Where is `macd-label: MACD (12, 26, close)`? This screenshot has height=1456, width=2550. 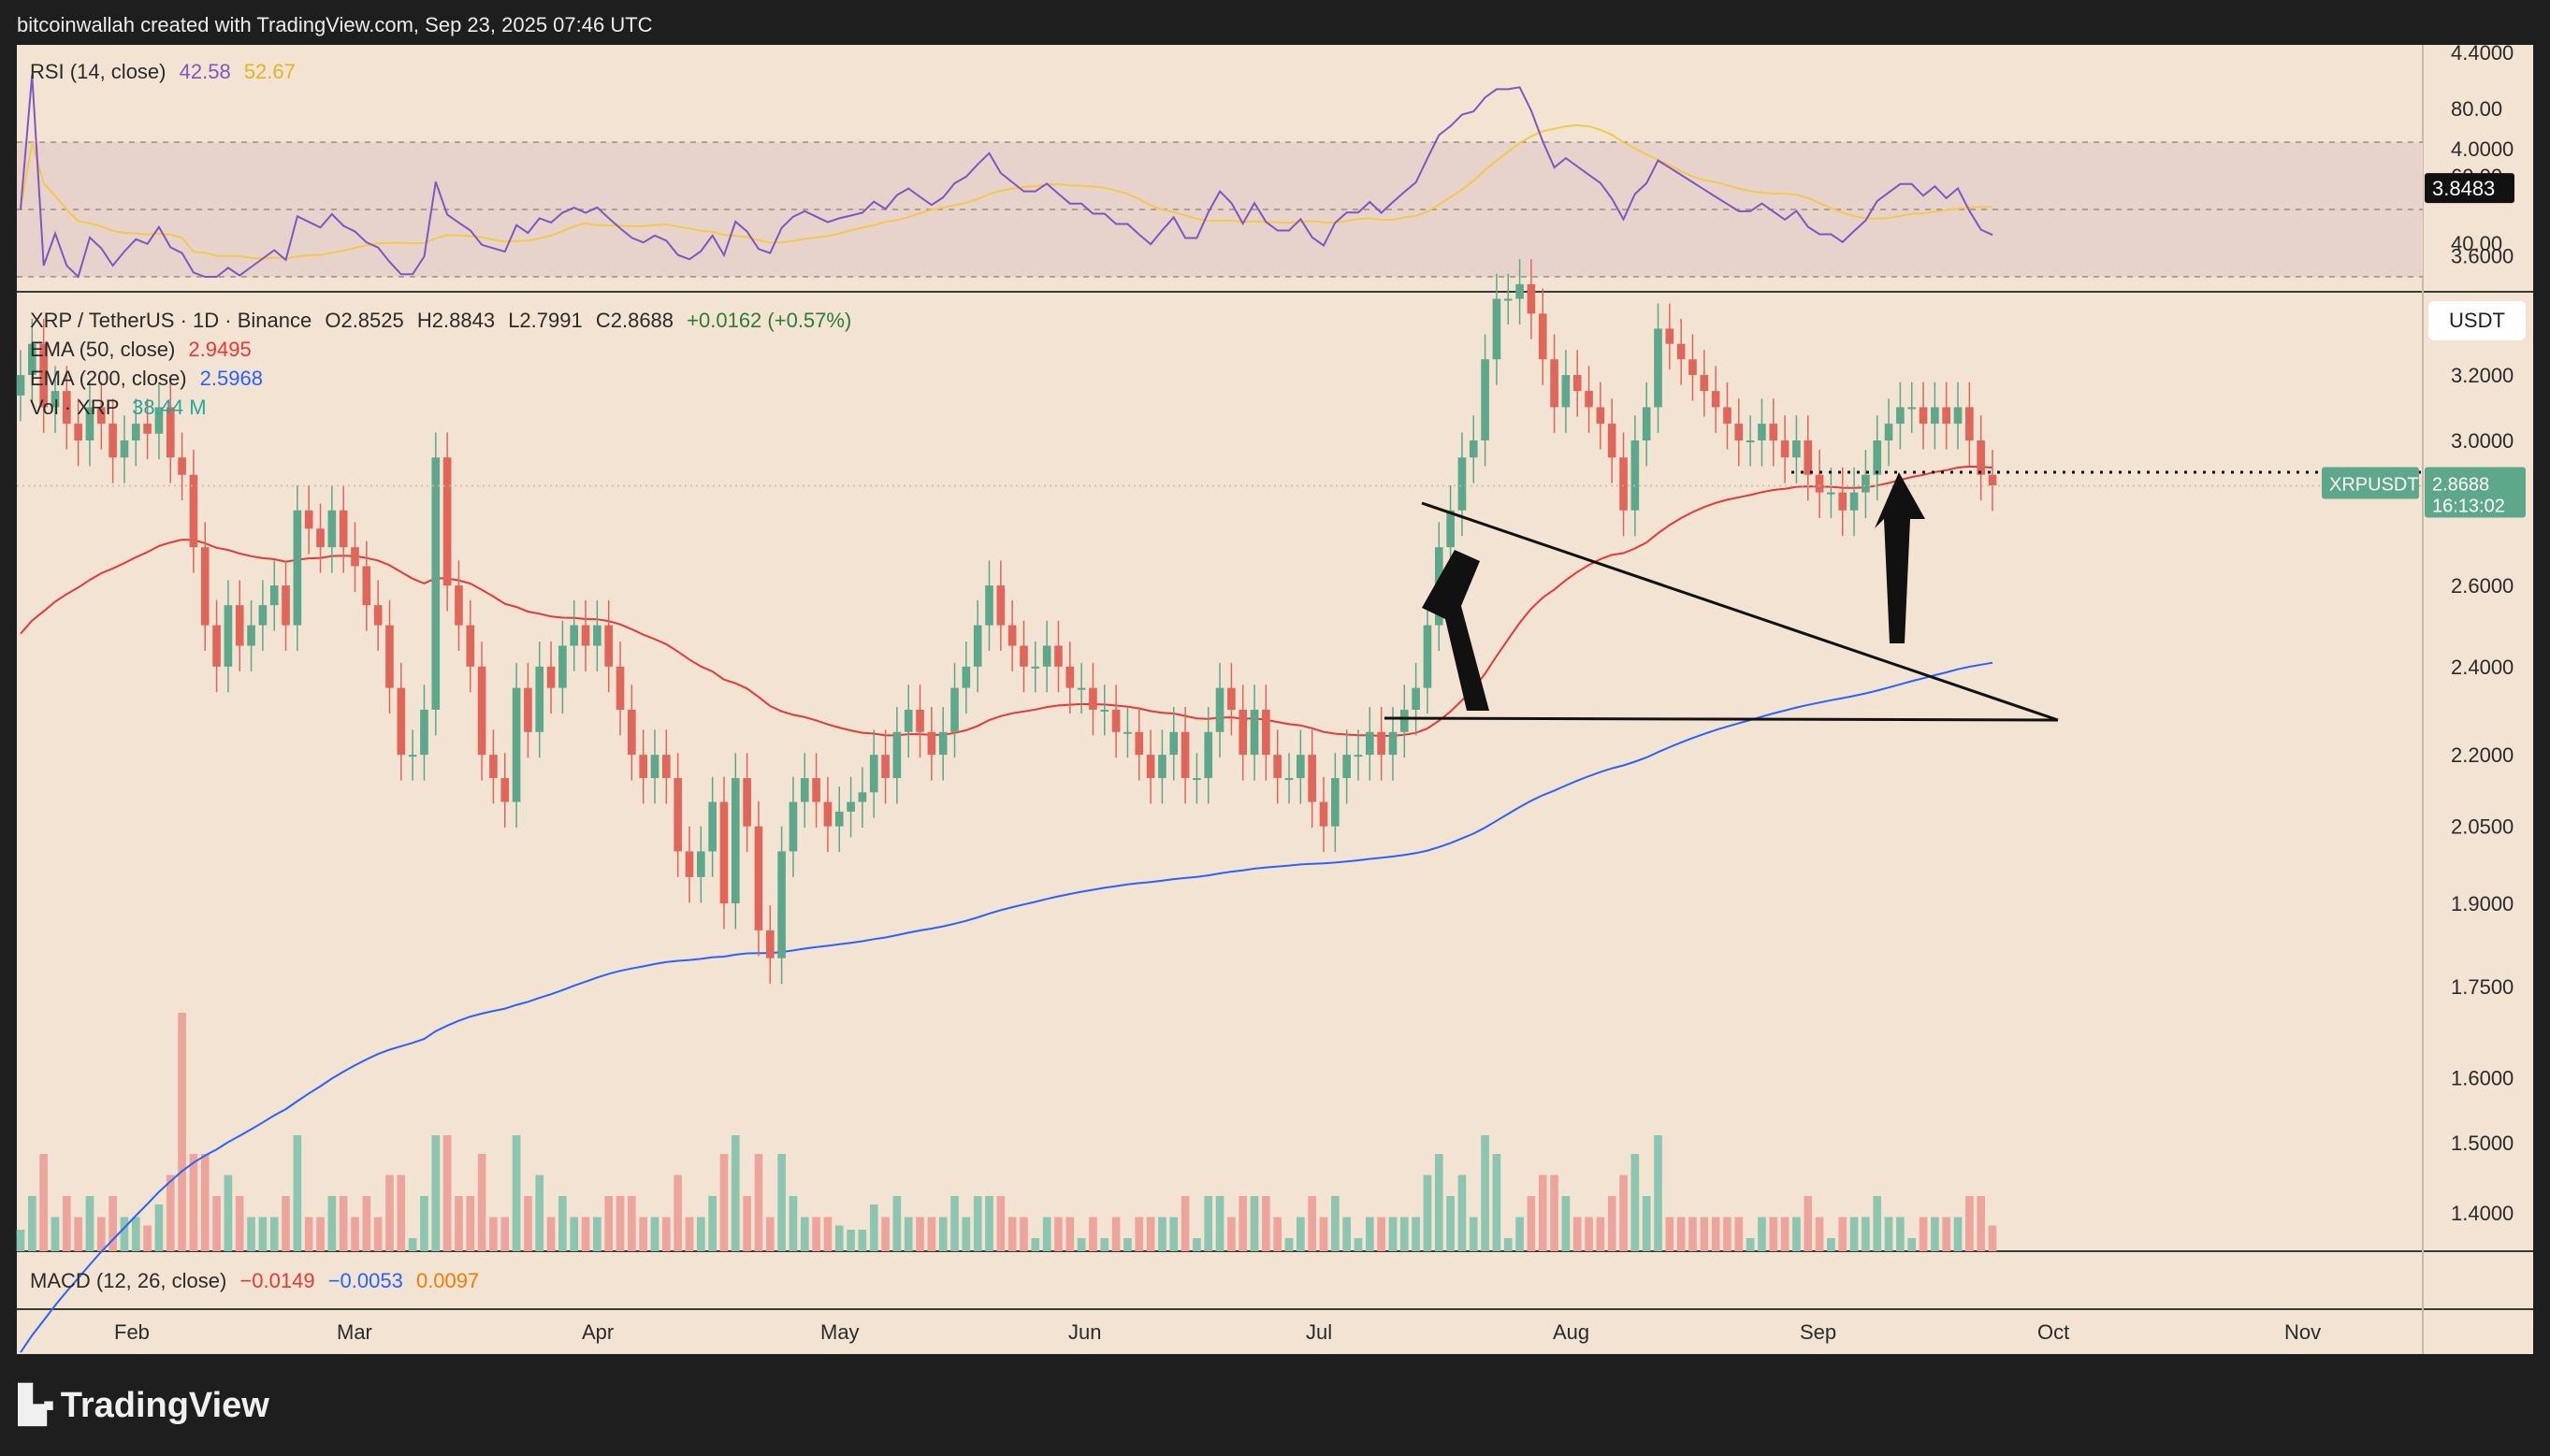 macd-label: MACD (12, 26, close) is located at coordinates (128, 1280).